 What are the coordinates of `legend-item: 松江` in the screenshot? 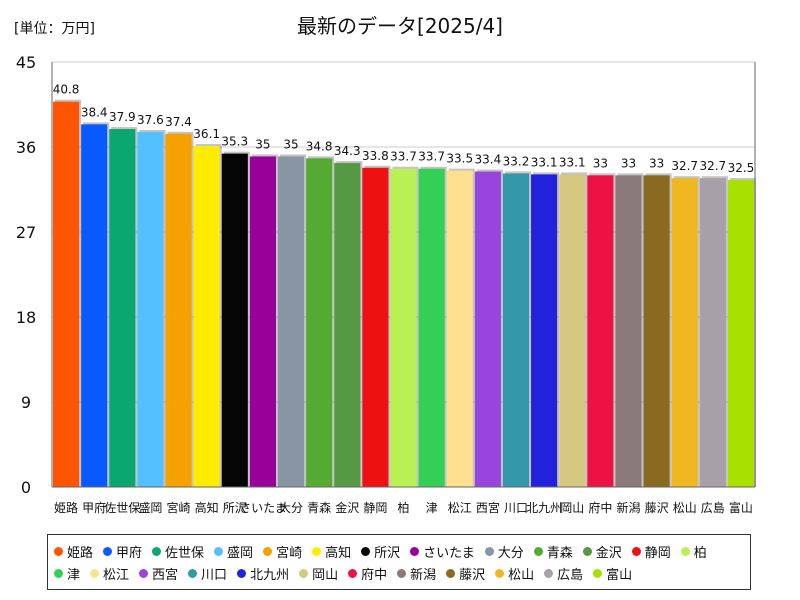 It's located at (109, 573).